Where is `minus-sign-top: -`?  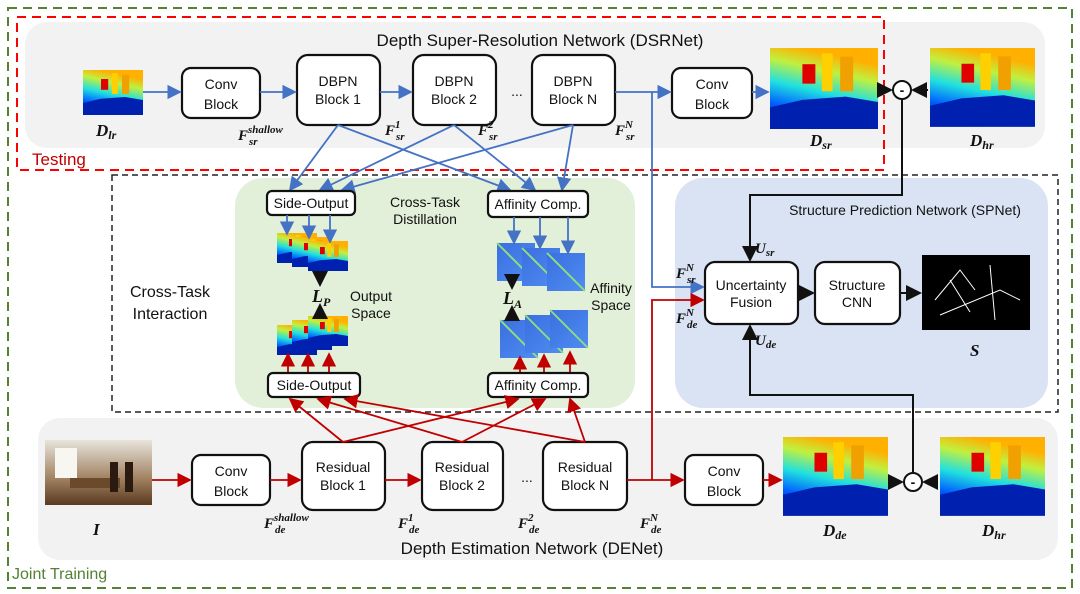 minus-sign-top: - is located at coordinates (902, 90).